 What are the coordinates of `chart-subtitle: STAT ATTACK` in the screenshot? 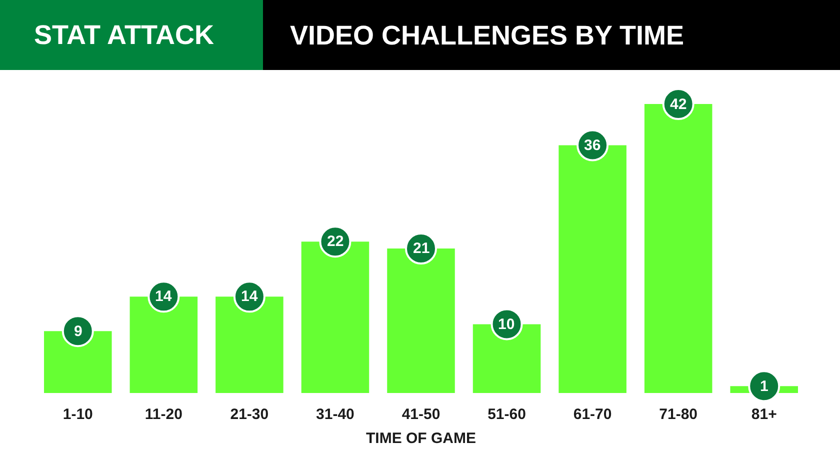 It's located at (124, 35).